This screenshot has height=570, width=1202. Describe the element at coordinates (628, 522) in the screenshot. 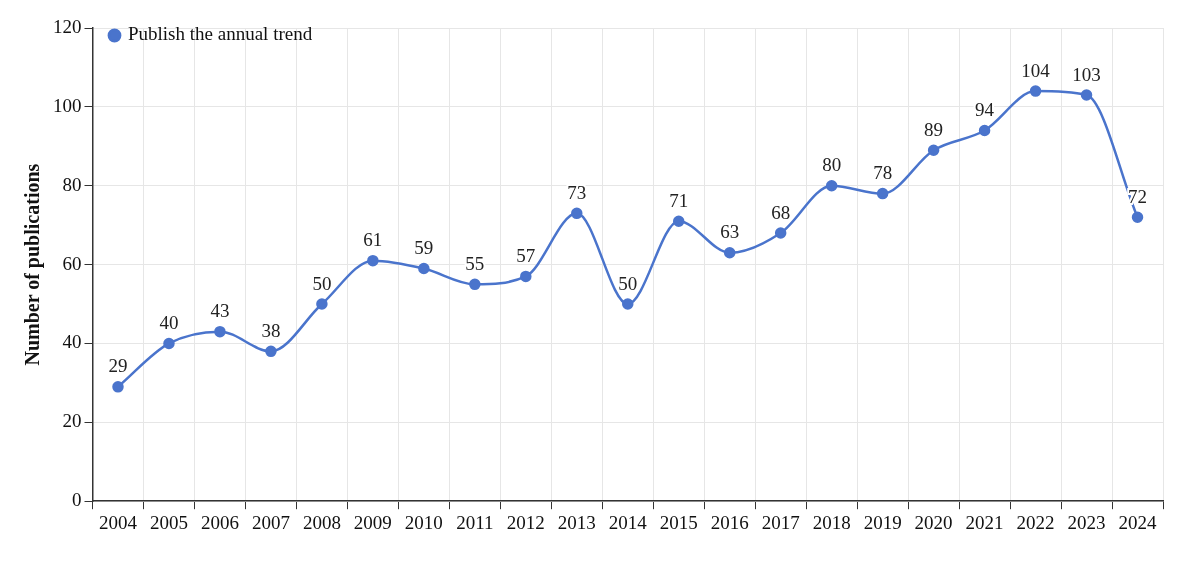

I see `x-tick-label: 2014` at that location.